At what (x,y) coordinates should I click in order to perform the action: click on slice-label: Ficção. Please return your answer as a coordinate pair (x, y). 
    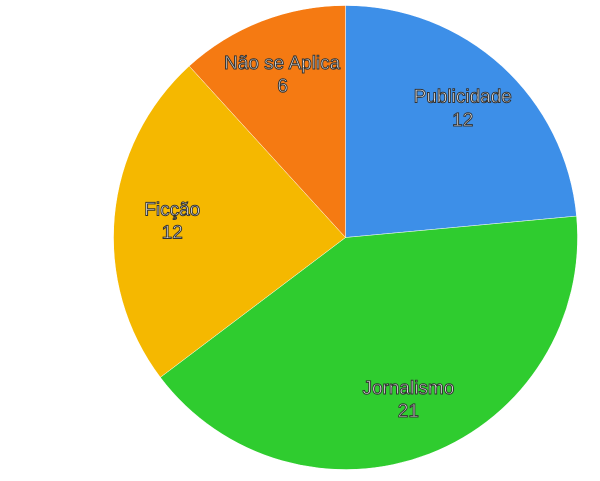
    Looking at the image, I should click on (172, 209).